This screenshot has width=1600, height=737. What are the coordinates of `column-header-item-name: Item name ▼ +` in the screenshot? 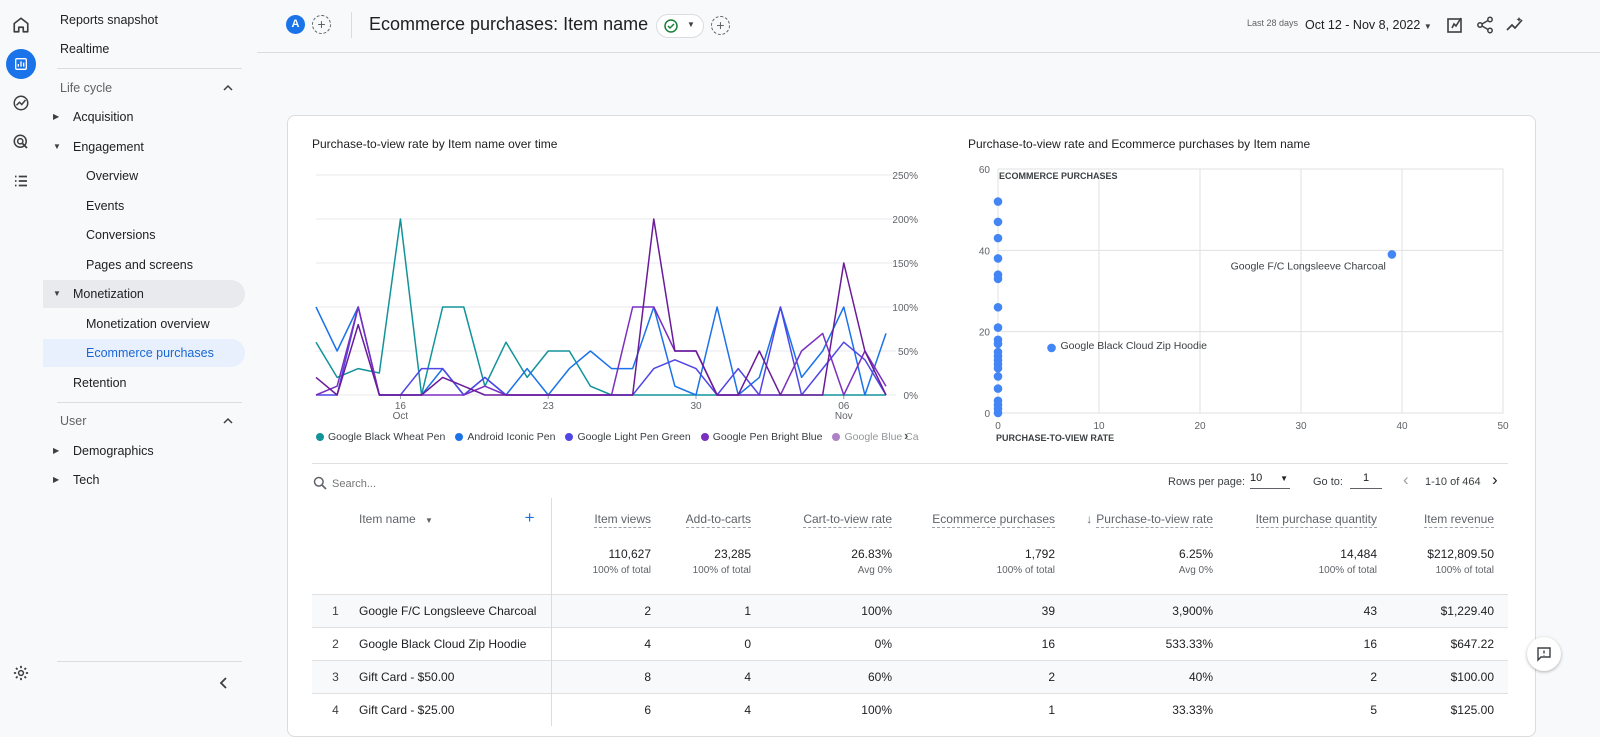 It's located at (431, 519).